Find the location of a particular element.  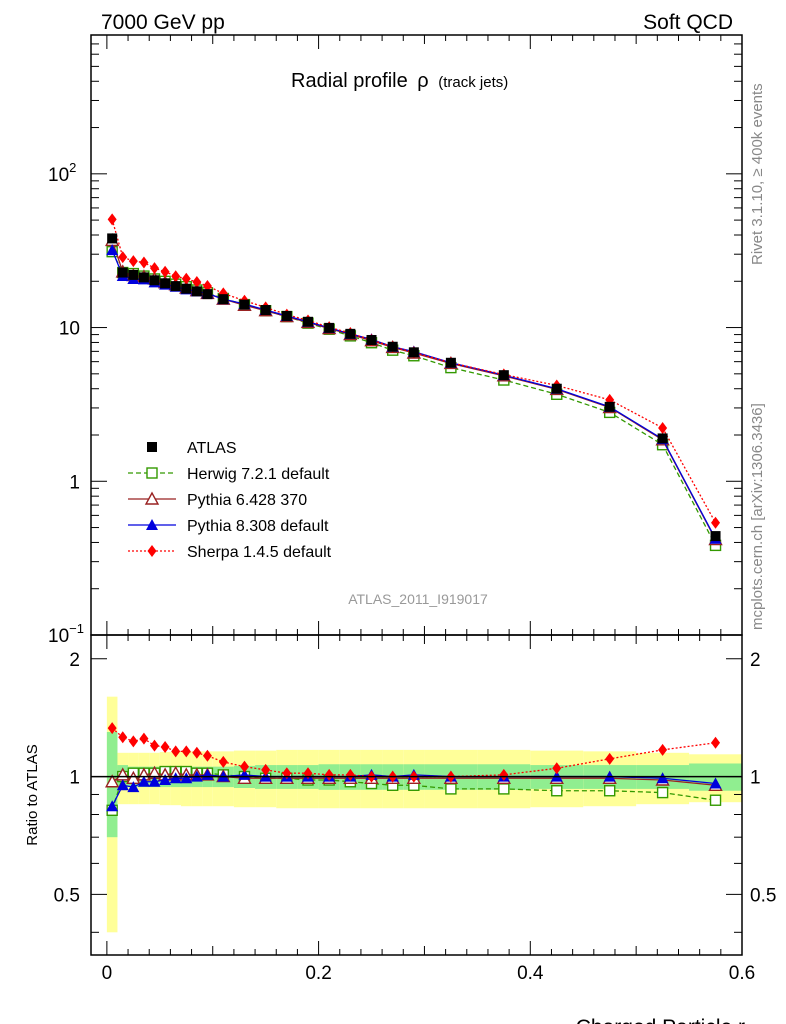

chart-subtitle: (track jets) is located at coordinates (473, 82).